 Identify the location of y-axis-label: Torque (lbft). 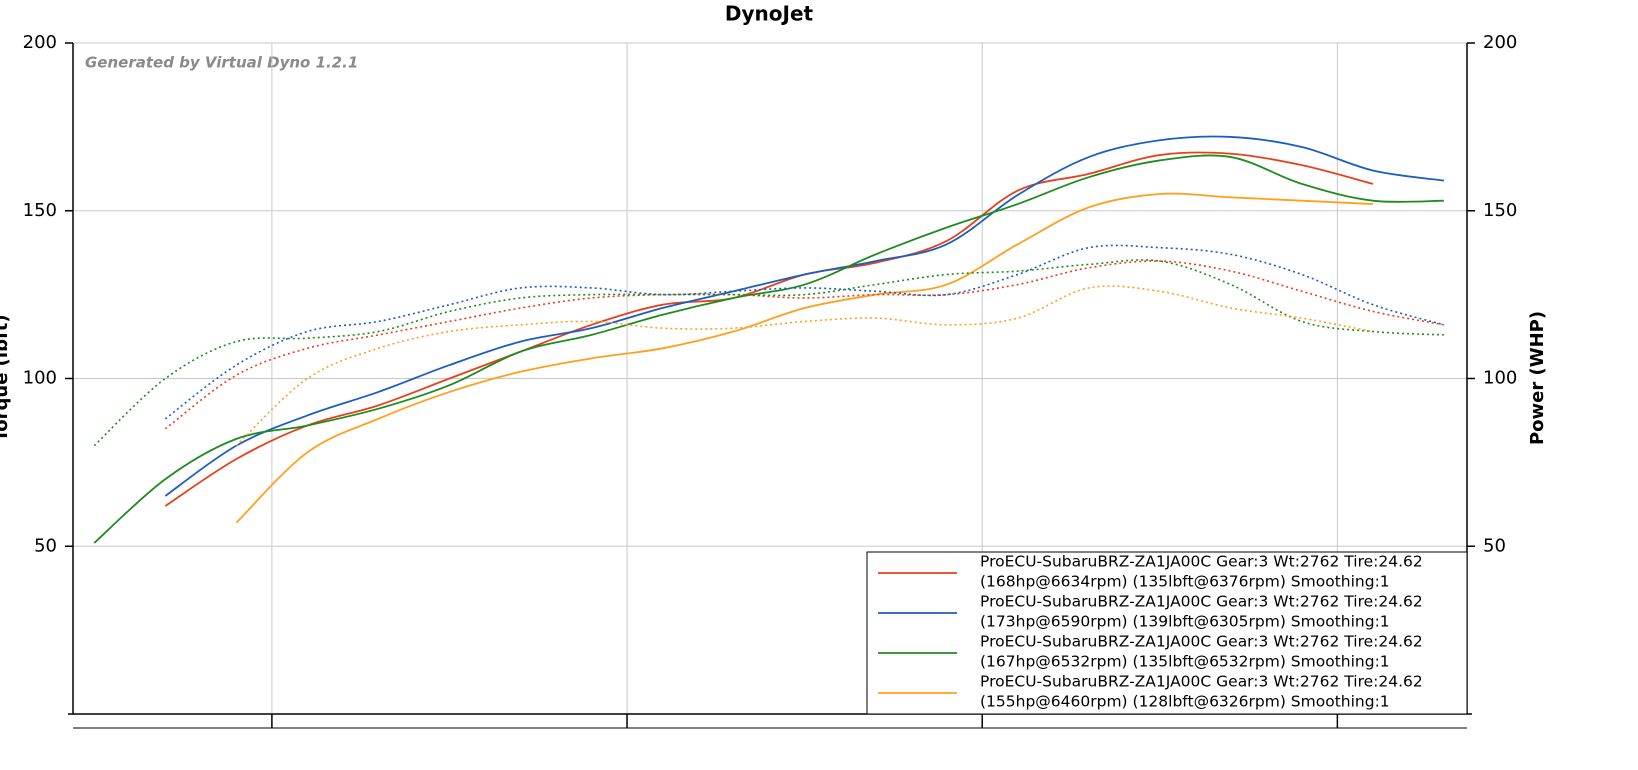
(6, 377).